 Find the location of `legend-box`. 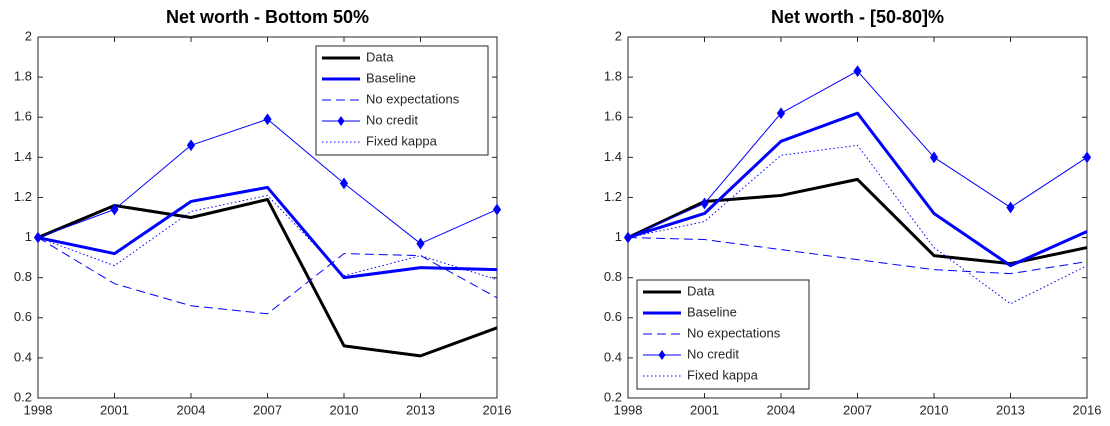

legend-box is located at coordinates (402, 100).